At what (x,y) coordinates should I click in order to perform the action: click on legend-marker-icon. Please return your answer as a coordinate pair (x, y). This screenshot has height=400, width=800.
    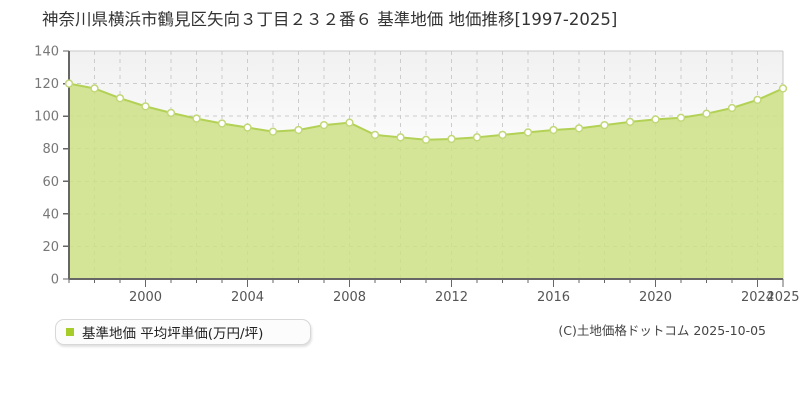
    Looking at the image, I should click on (70, 332).